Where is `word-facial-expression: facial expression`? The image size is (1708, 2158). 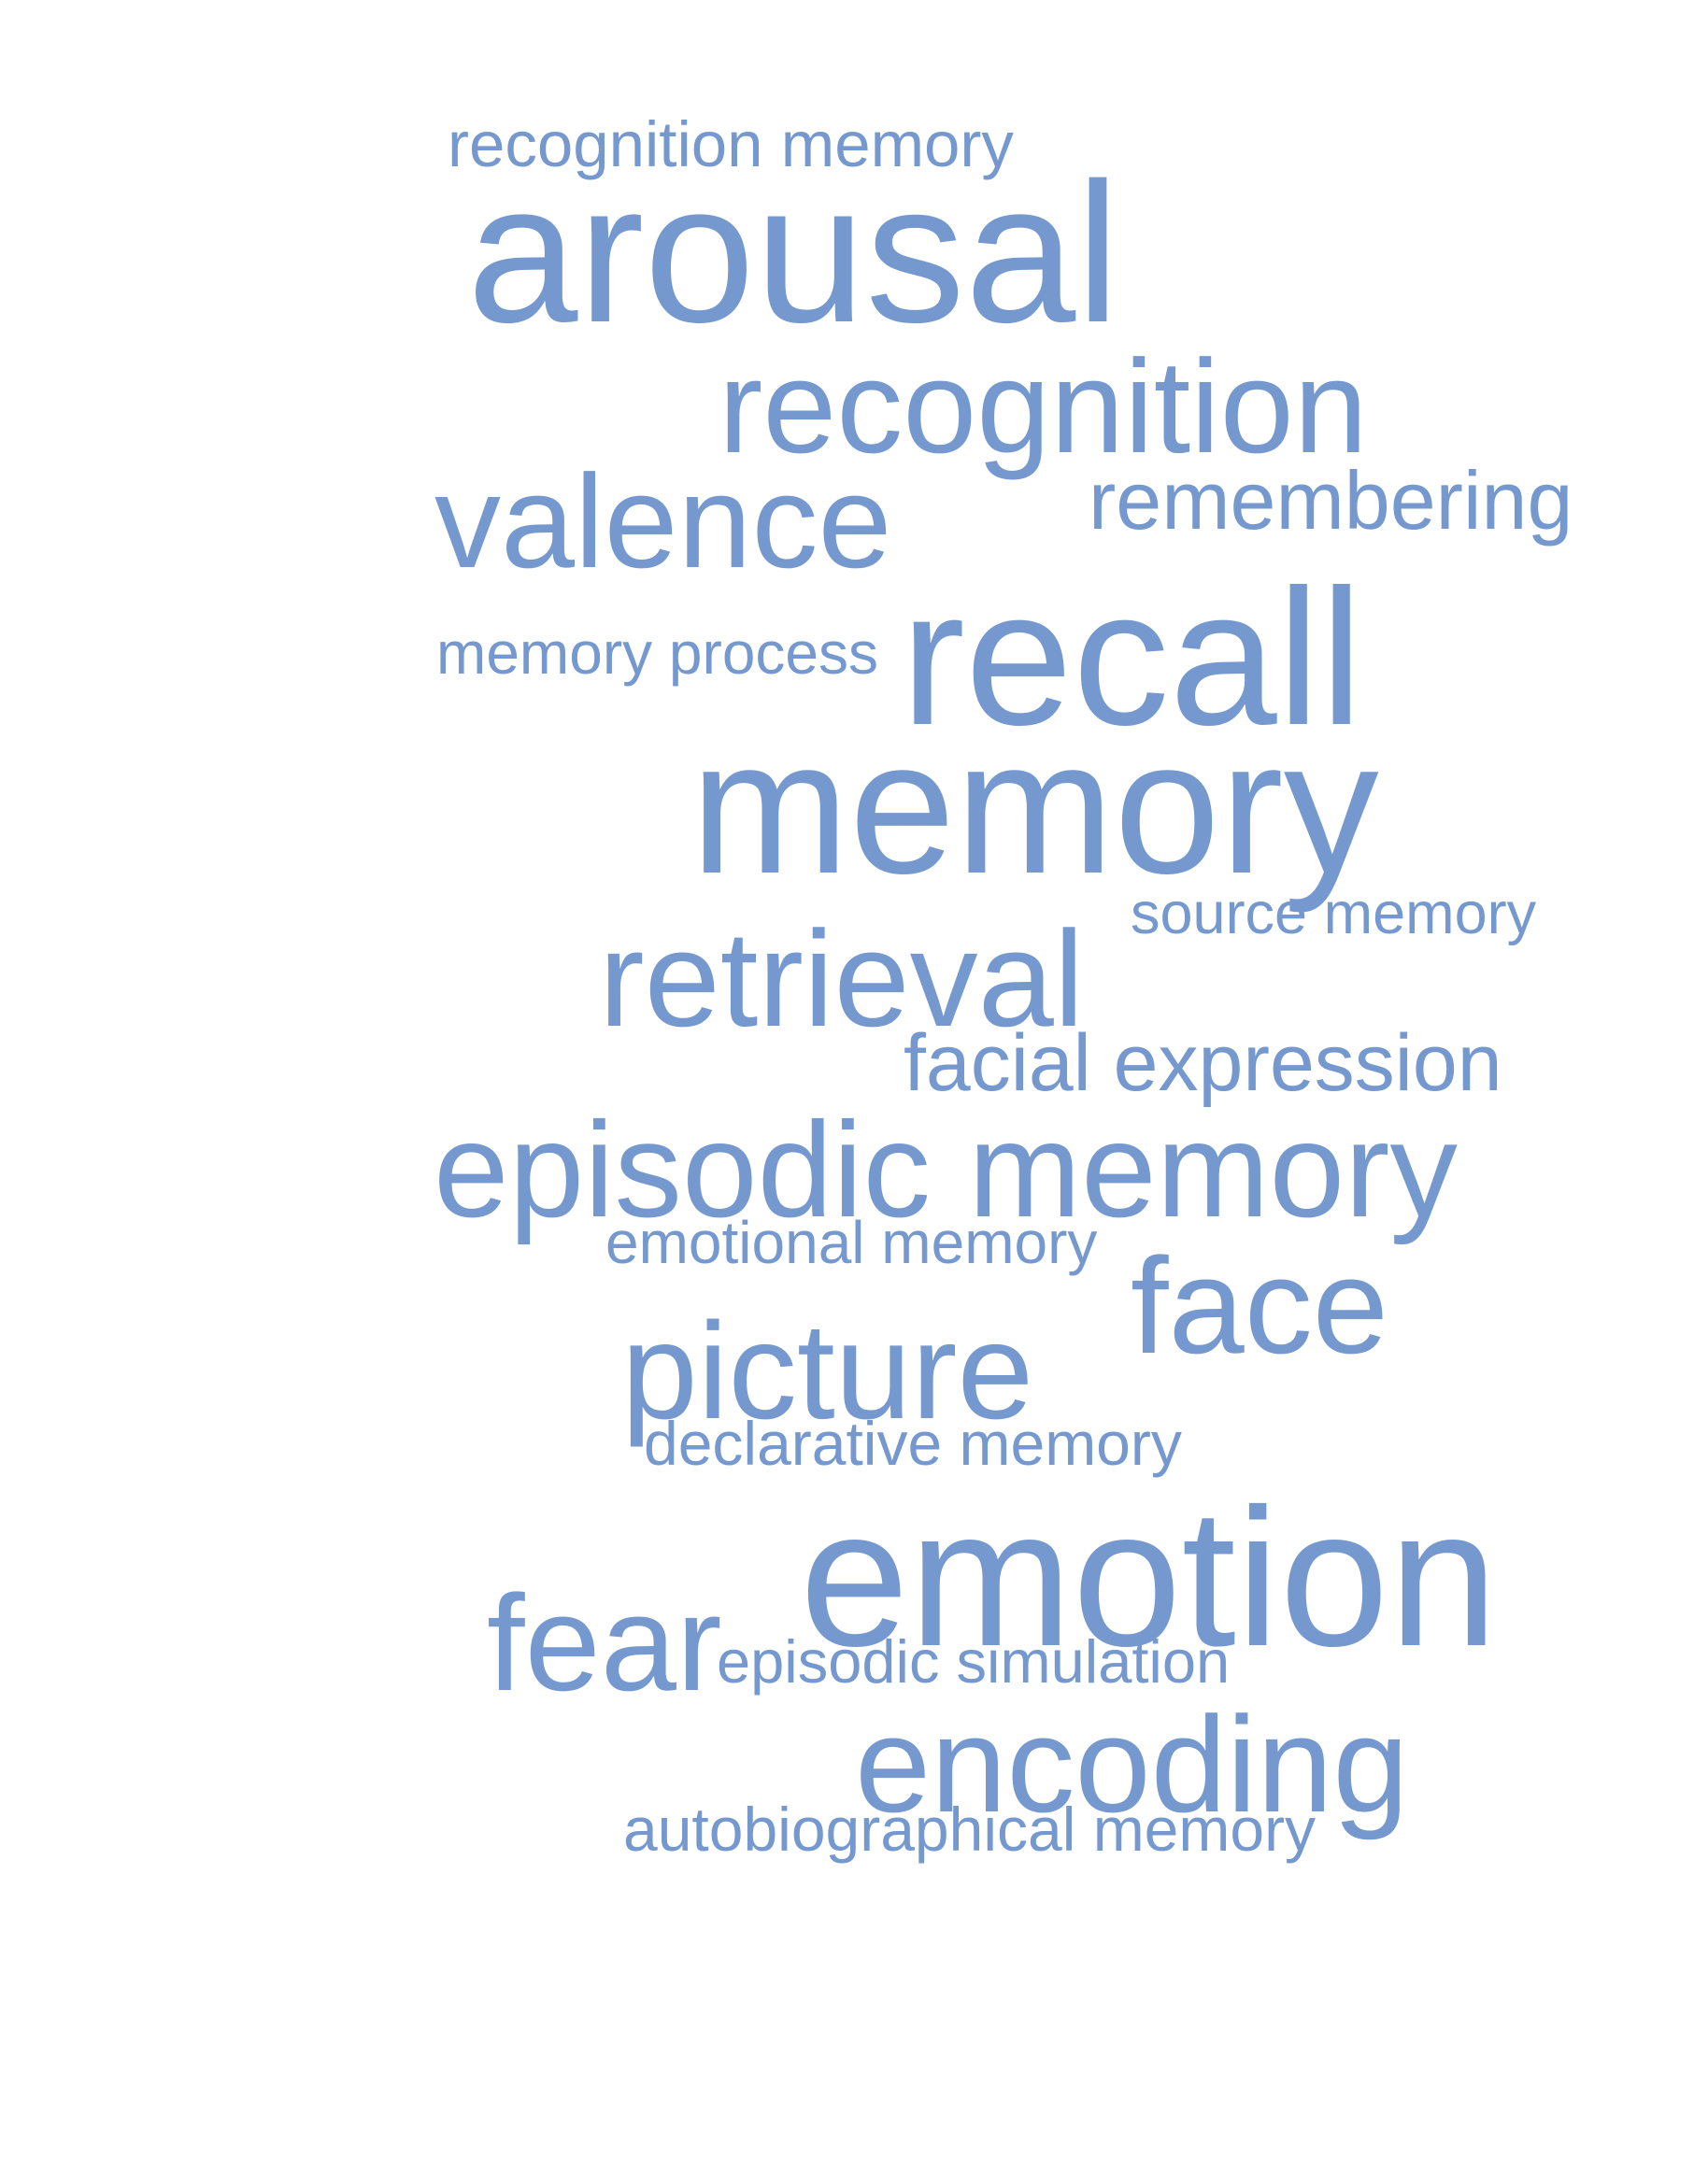 word-facial-expression: facial expression is located at coordinates (1203, 1063).